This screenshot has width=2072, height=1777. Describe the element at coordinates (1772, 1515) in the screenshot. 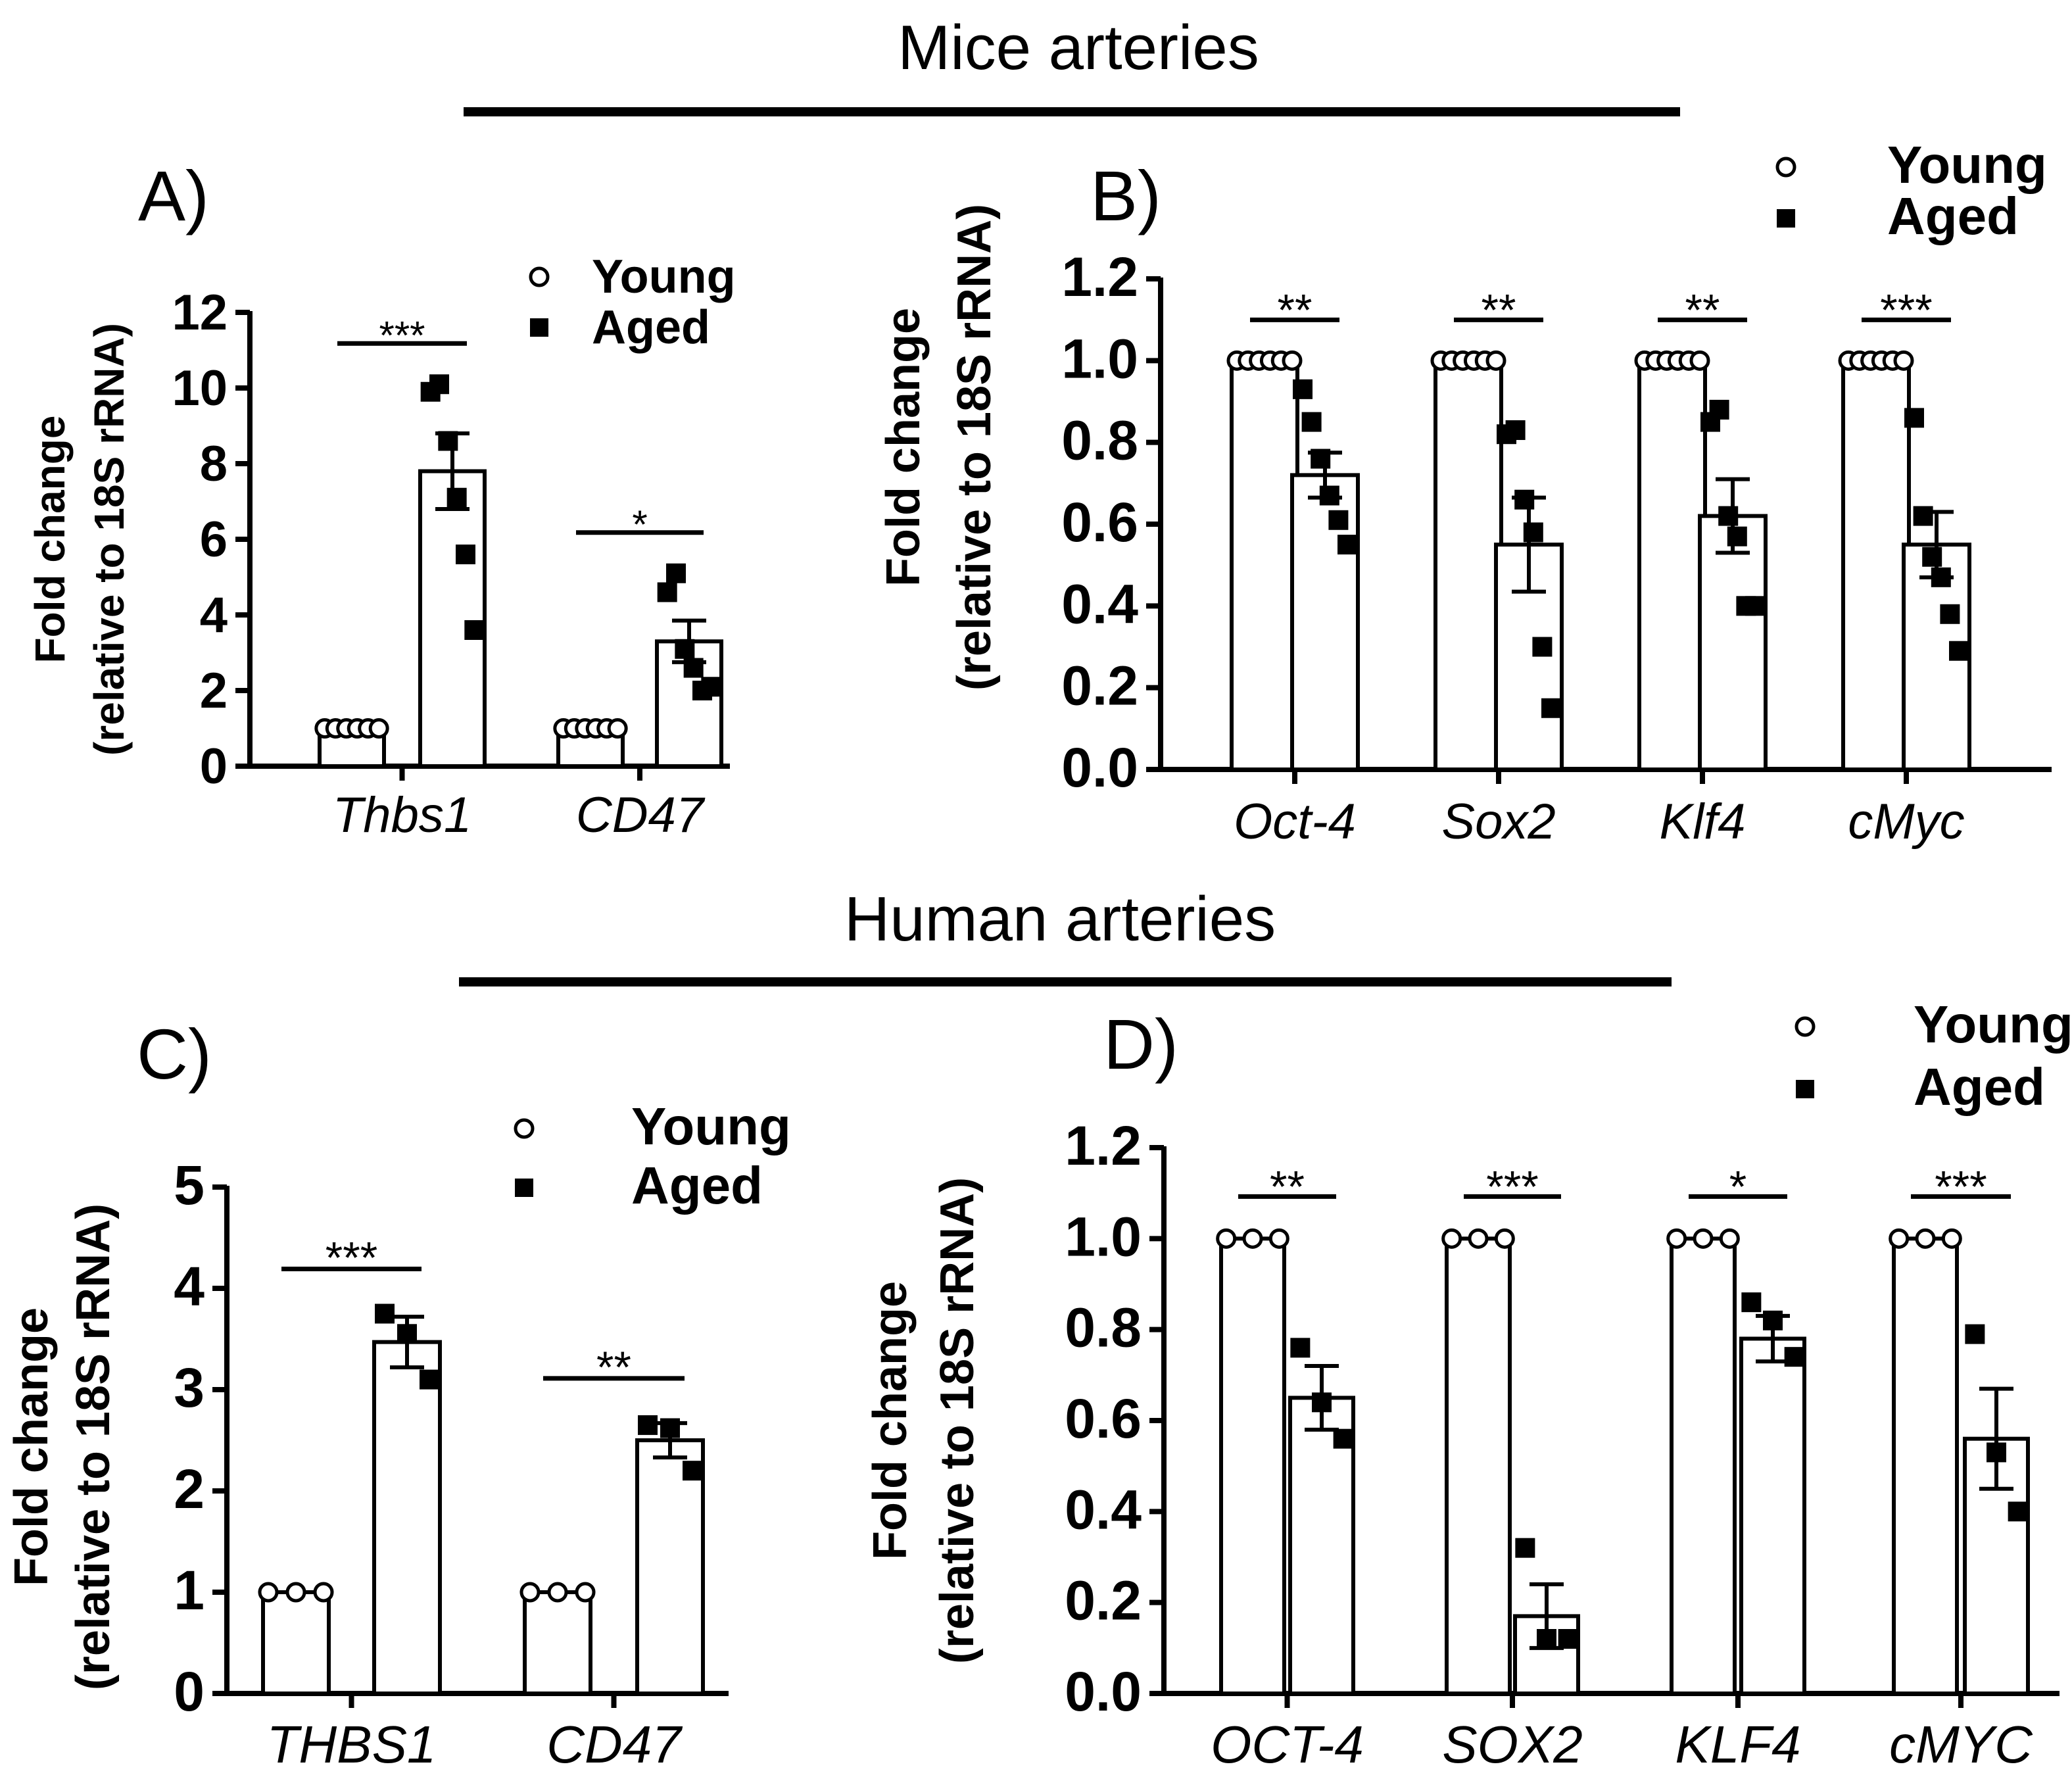

I see `bar-aged-klf4` at that location.